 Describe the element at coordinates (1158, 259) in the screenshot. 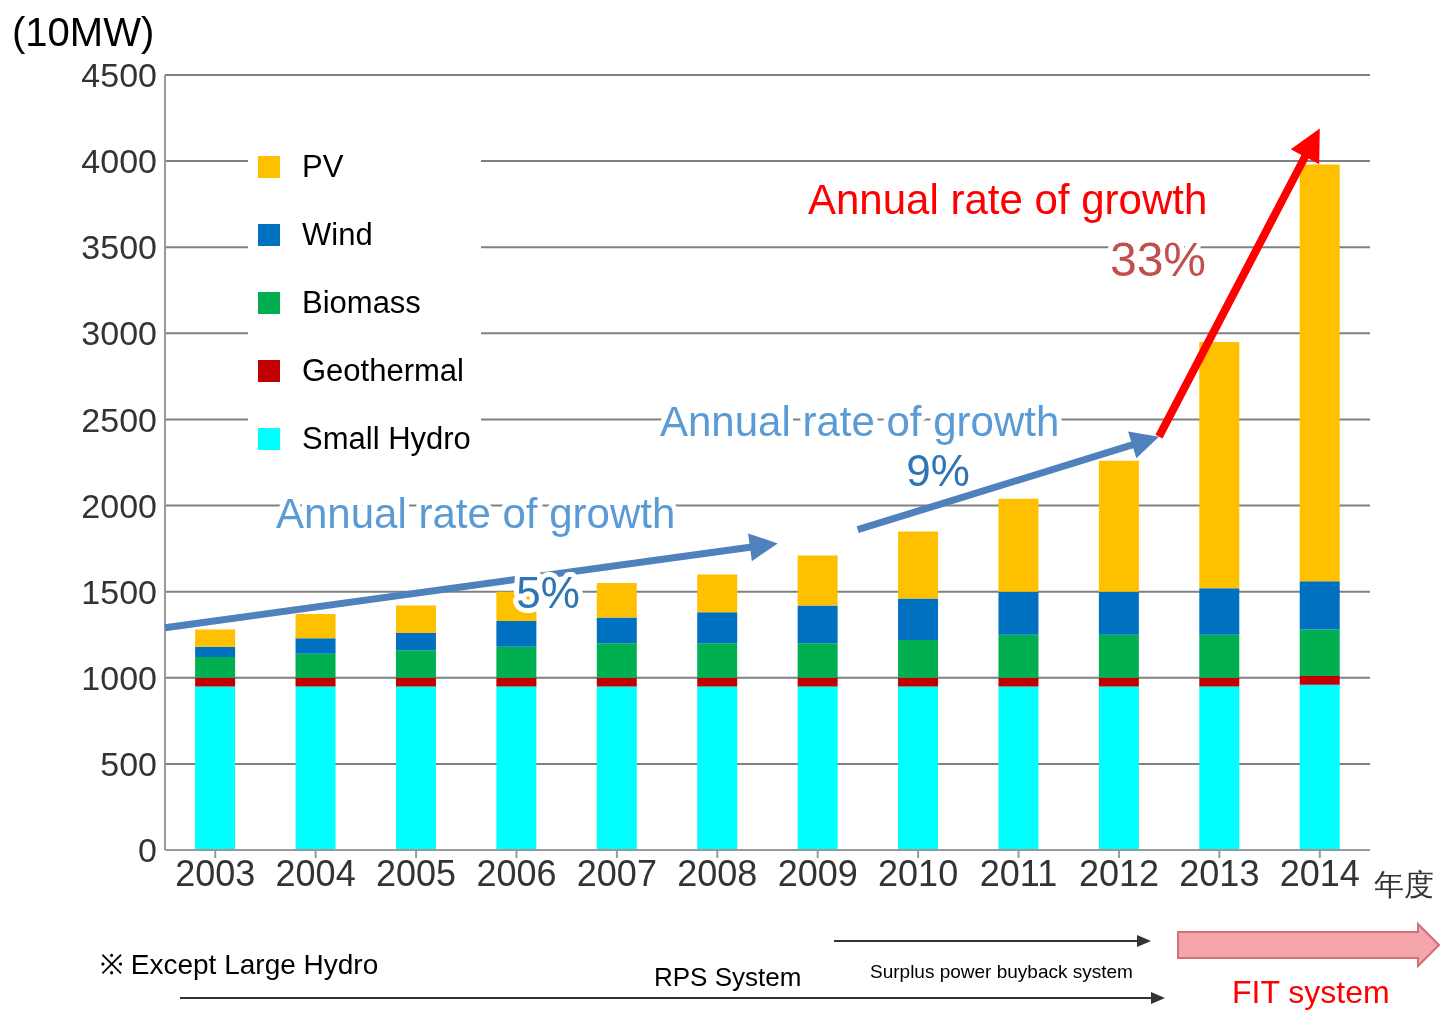

I see `annotation: 33%` at that location.